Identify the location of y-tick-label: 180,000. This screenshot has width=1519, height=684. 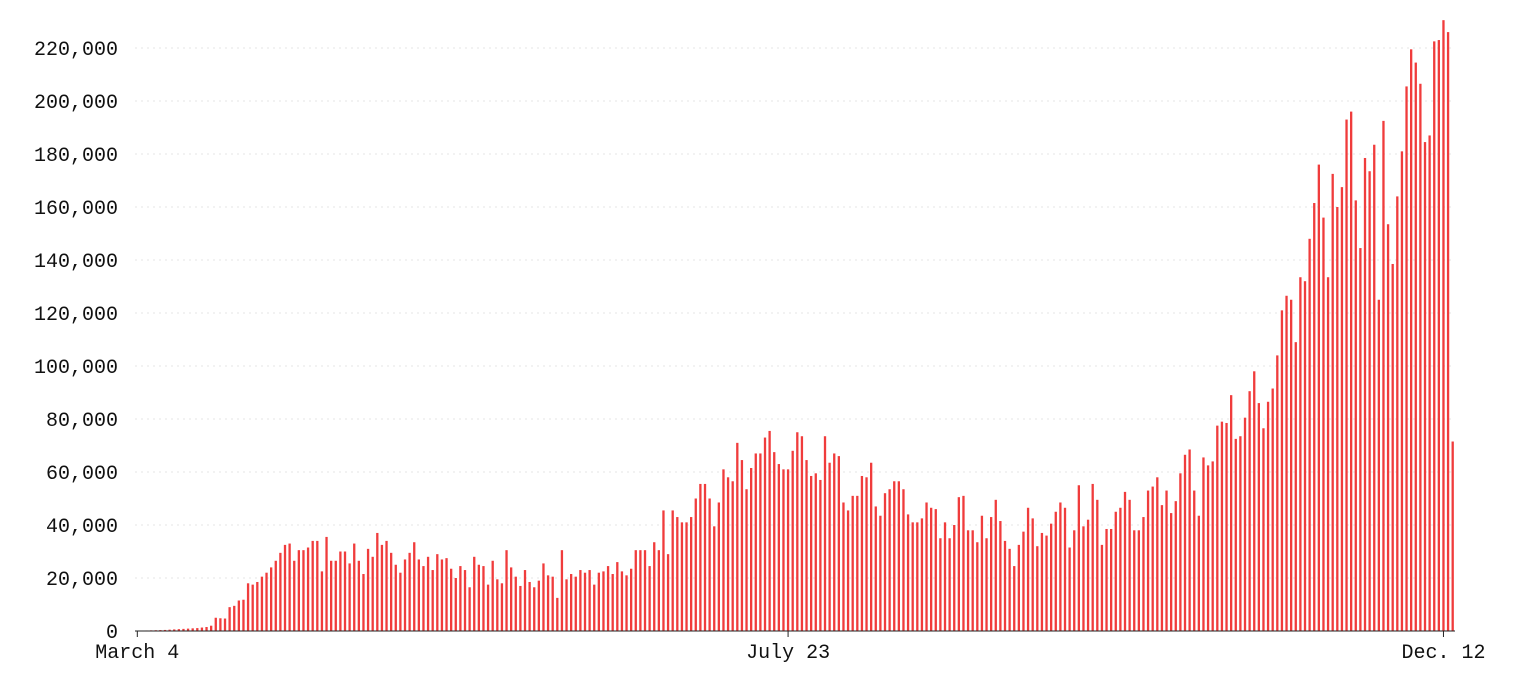
(76, 156).